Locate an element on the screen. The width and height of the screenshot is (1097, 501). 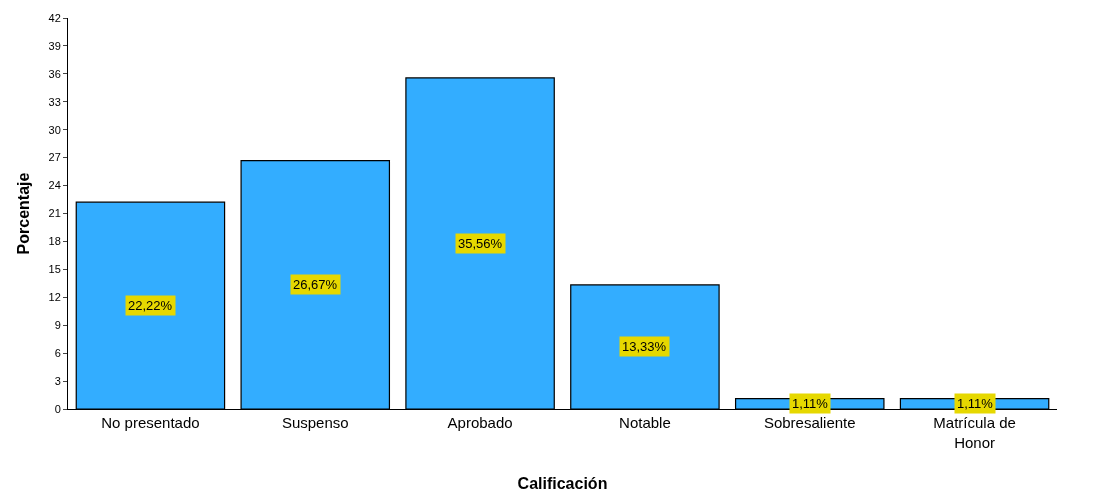
y-tick-label: 42 is located at coordinates (54, 17).